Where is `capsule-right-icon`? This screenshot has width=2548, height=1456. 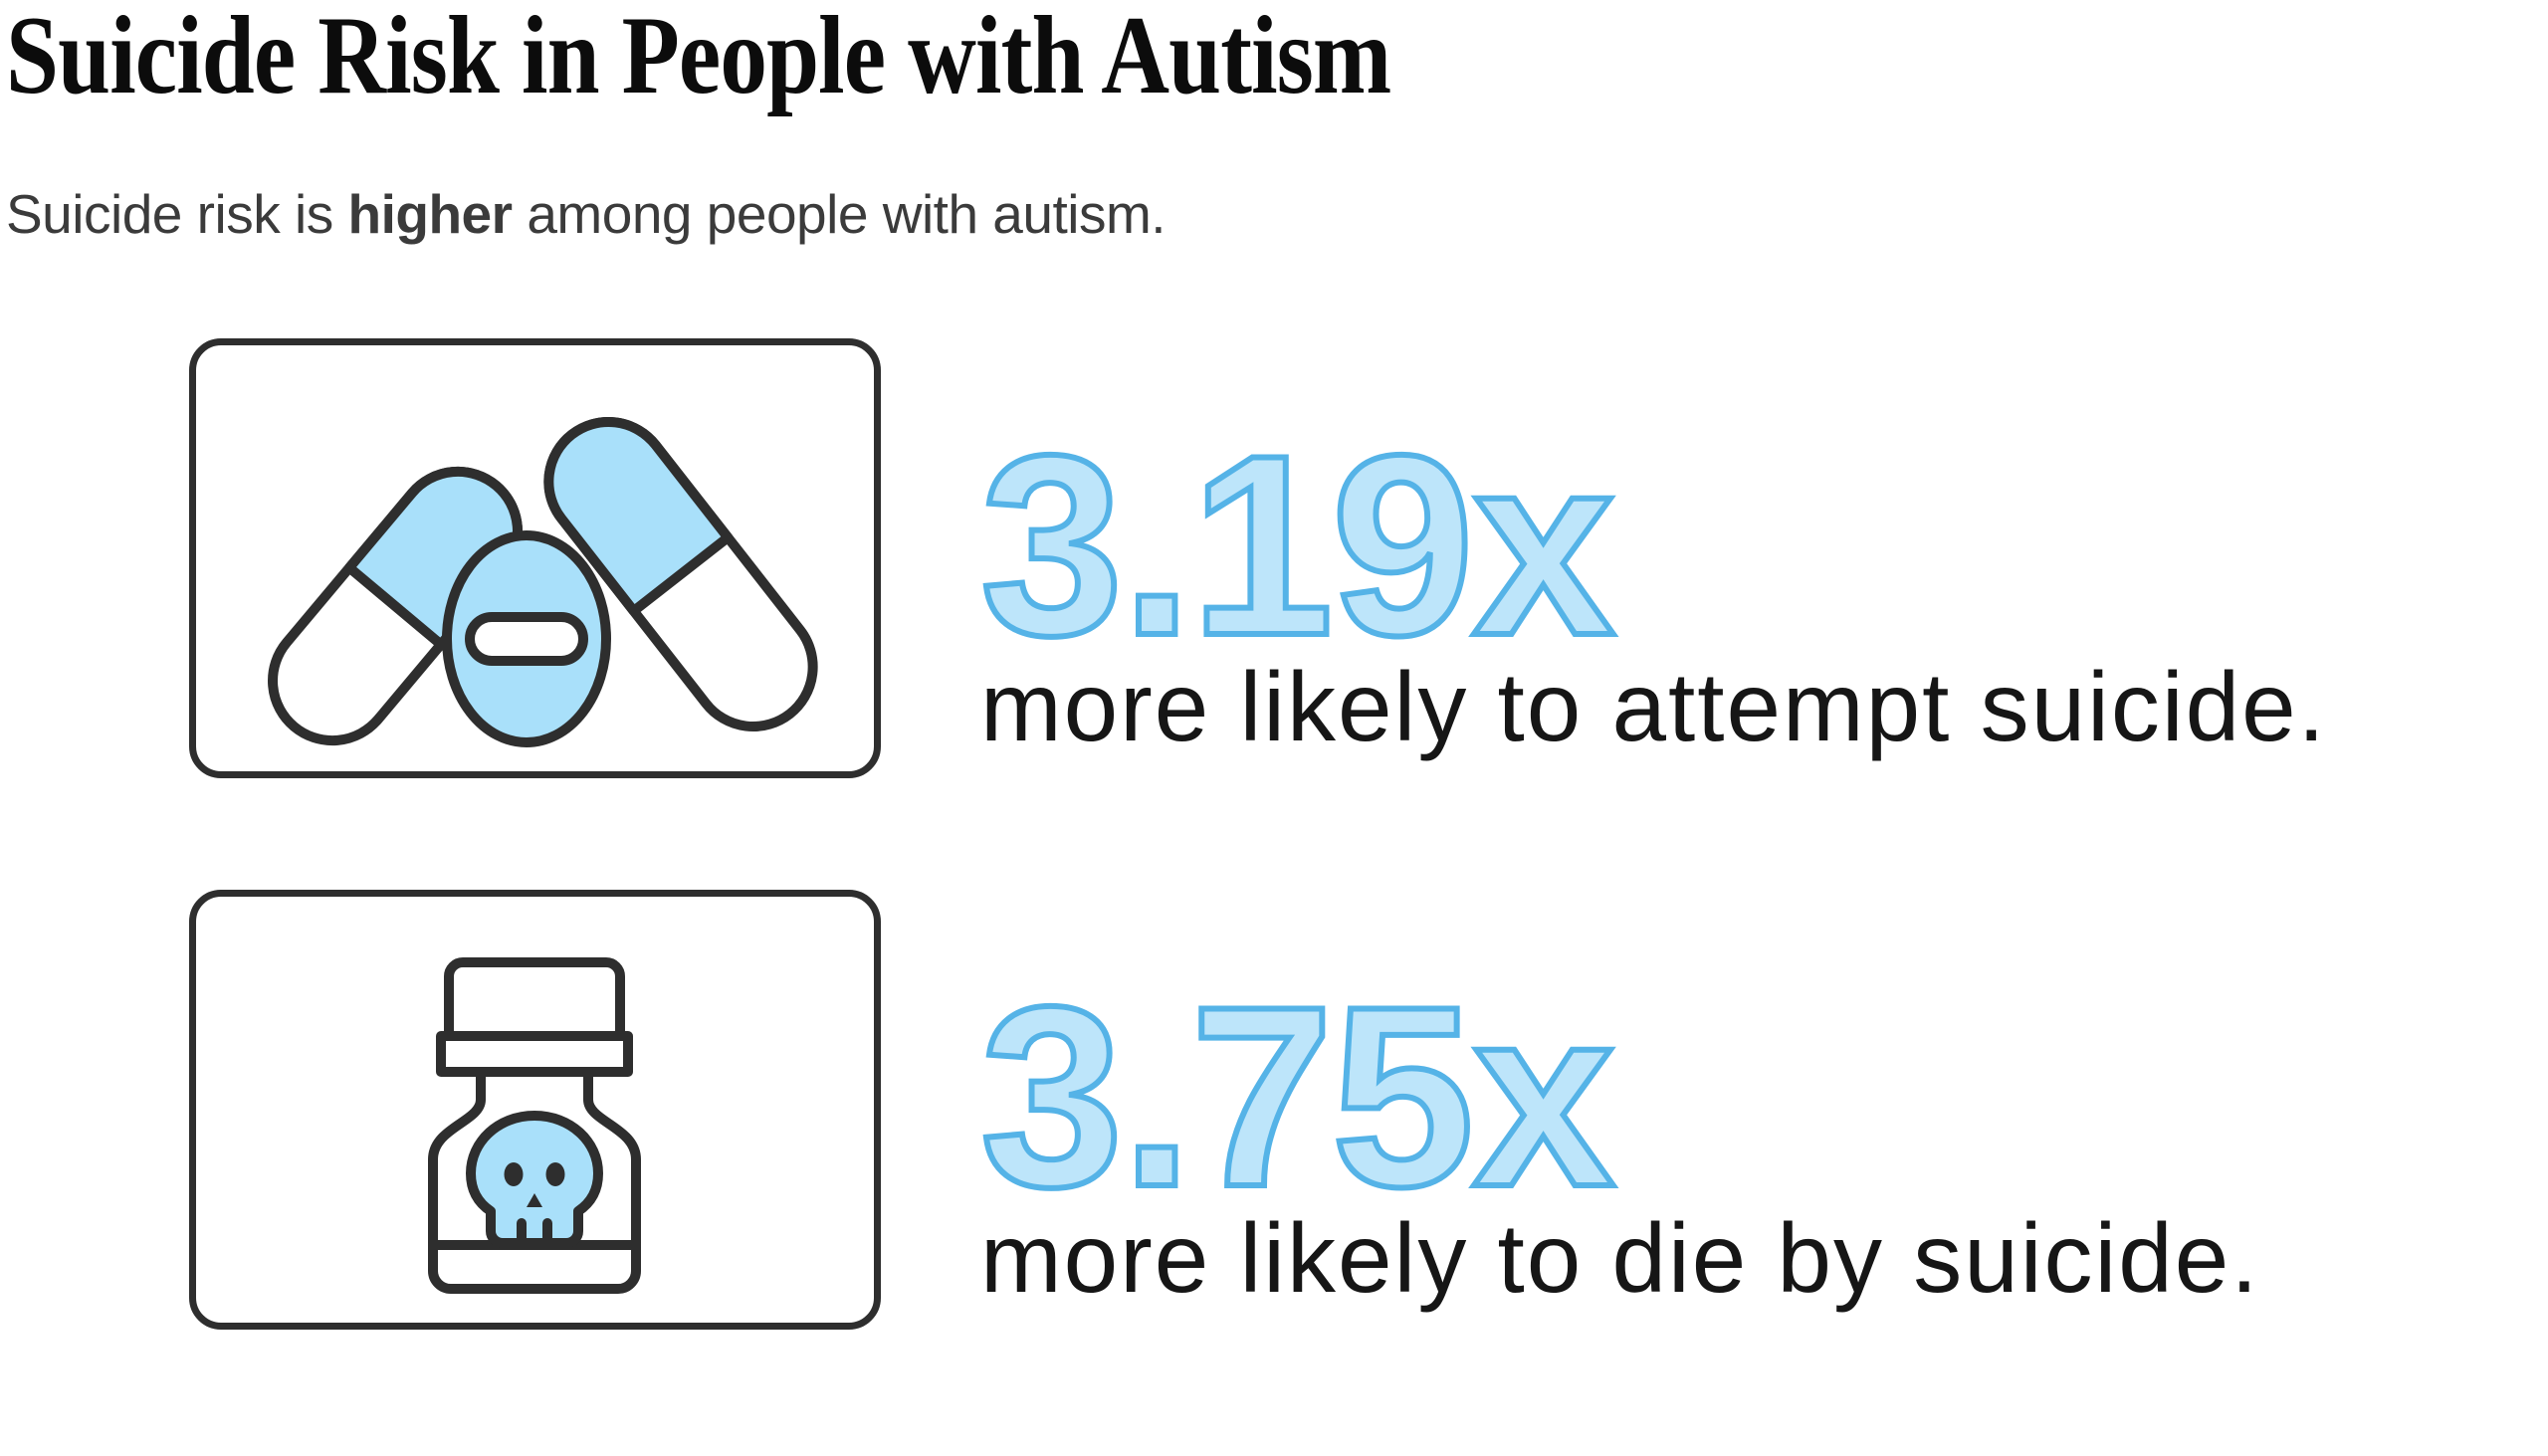
capsule-right-icon is located at coordinates (680, 574).